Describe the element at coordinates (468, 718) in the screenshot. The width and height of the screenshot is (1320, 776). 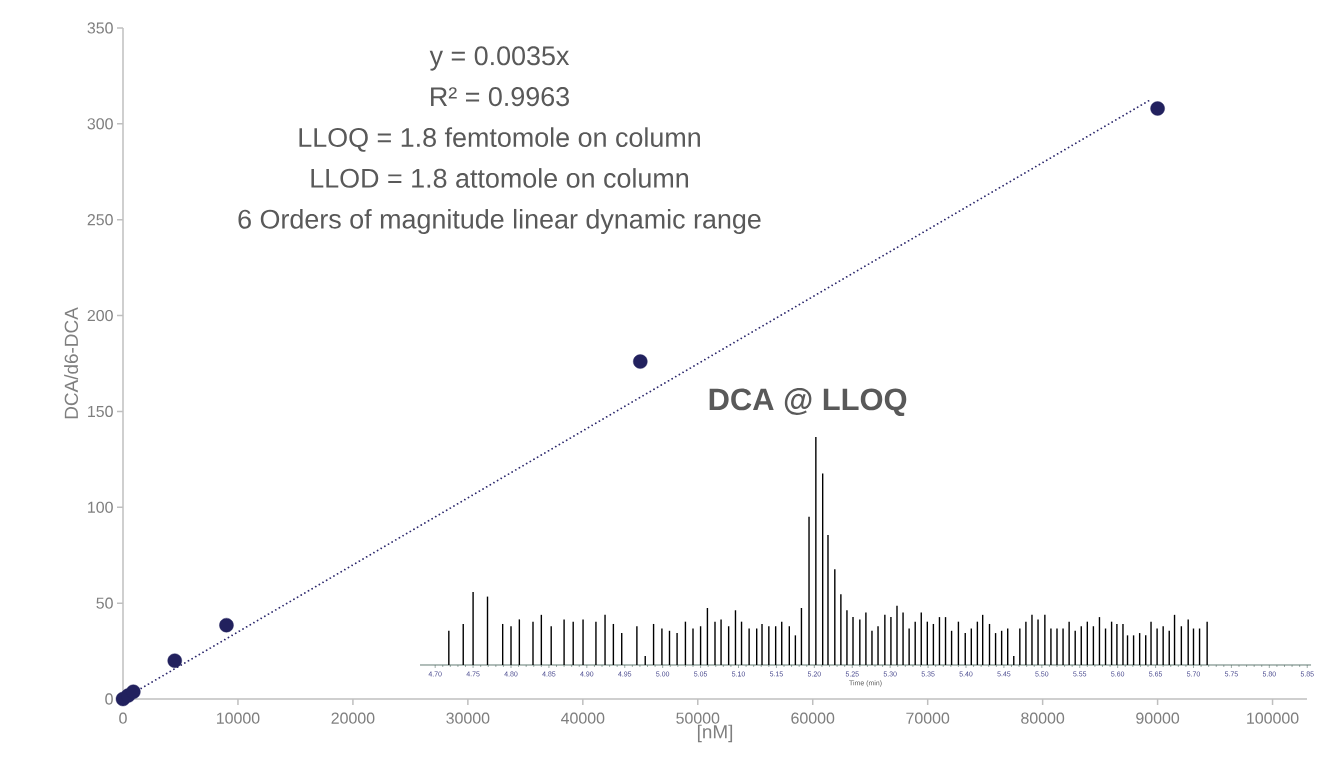
I see `x-tick-label: 30000` at that location.